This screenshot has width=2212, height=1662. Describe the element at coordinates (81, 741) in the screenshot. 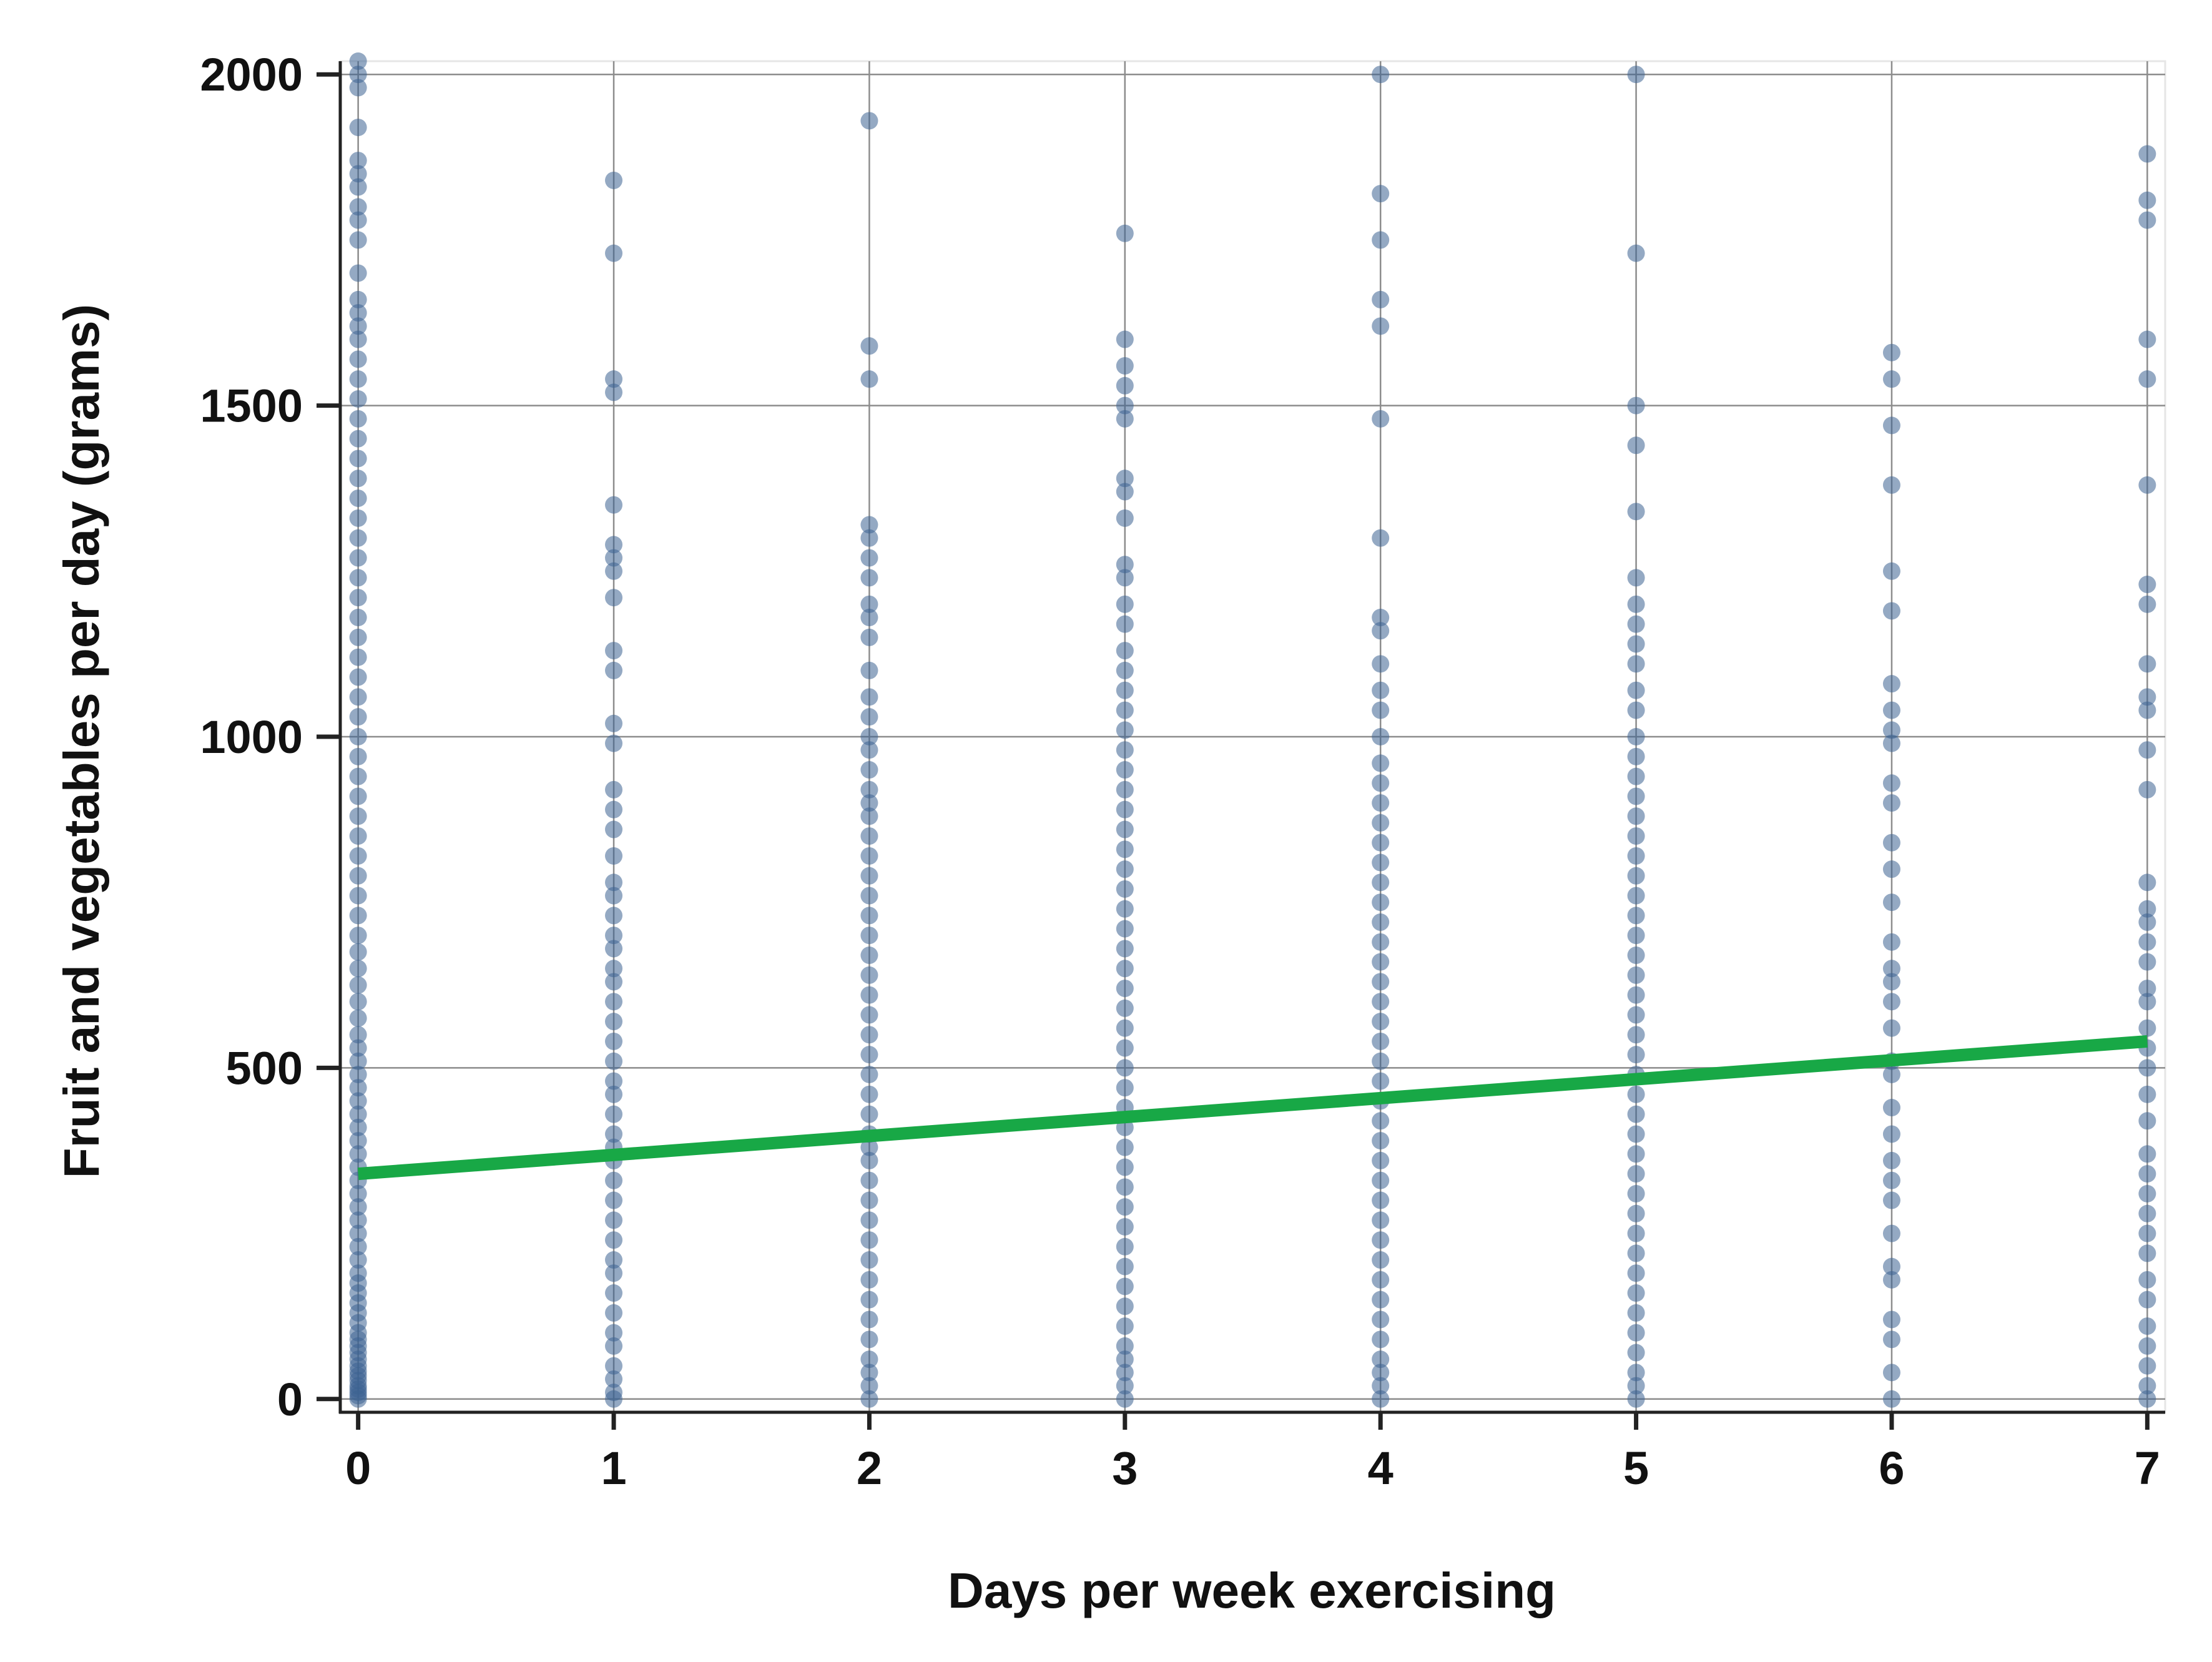

I see `y-axis-title: Fruit and vegetables per day (grams)` at that location.